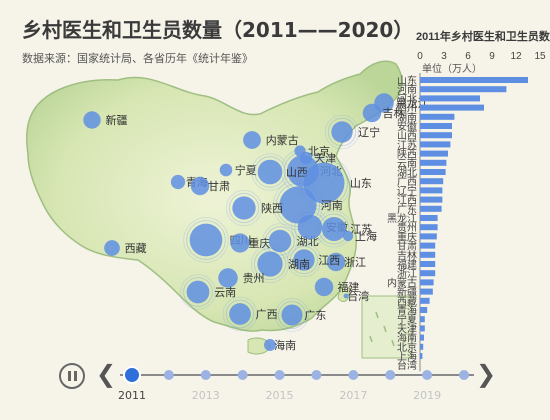  What do you see at coordinates (106, 374) in the screenshot?
I see `prev-year-button: ❮` at bounding box center [106, 374].